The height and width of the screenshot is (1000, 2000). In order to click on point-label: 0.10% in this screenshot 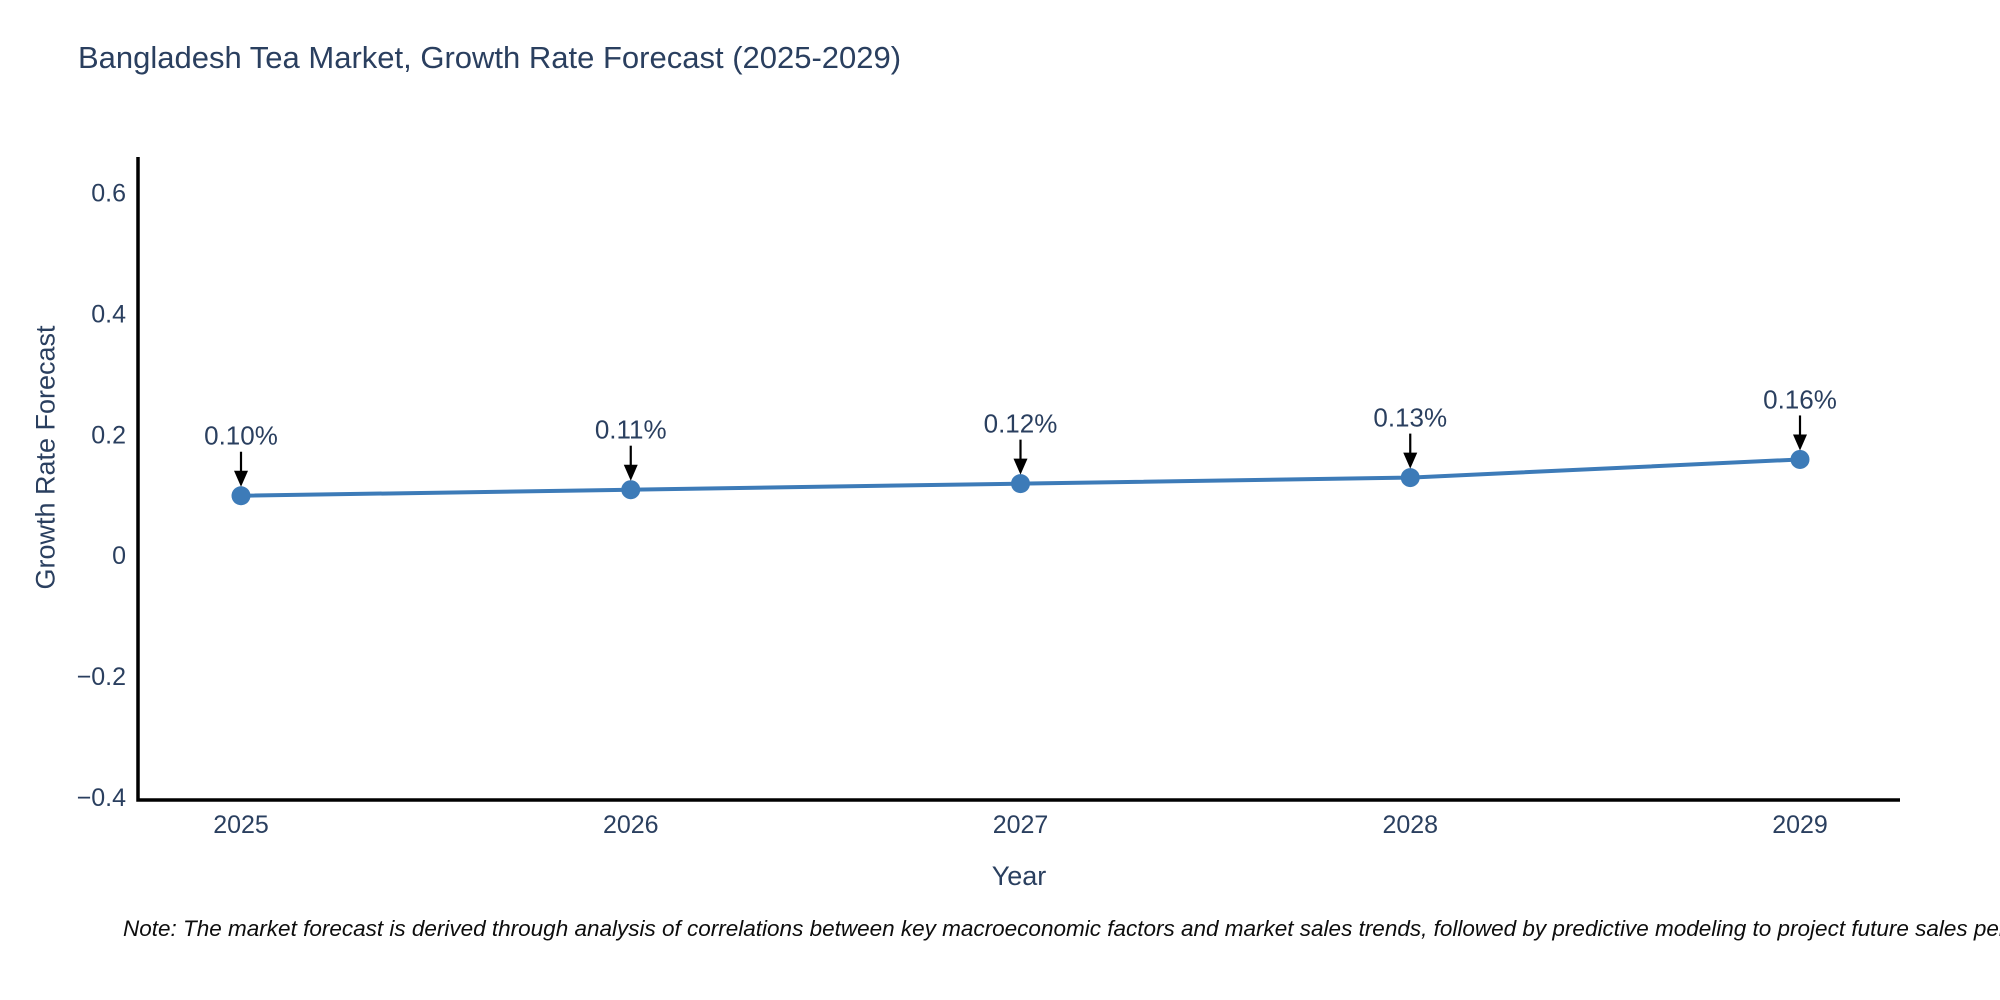, I will do `click(241, 436)`.